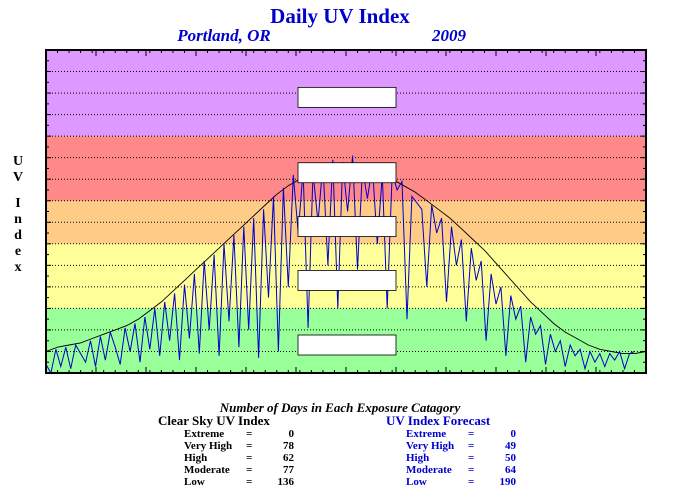 Image resolution: width=680 pixels, height=500 pixels. Describe the element at coordinates (340, 16) in the screenshot. I see `chart-title: Daily UV Index` at that location.